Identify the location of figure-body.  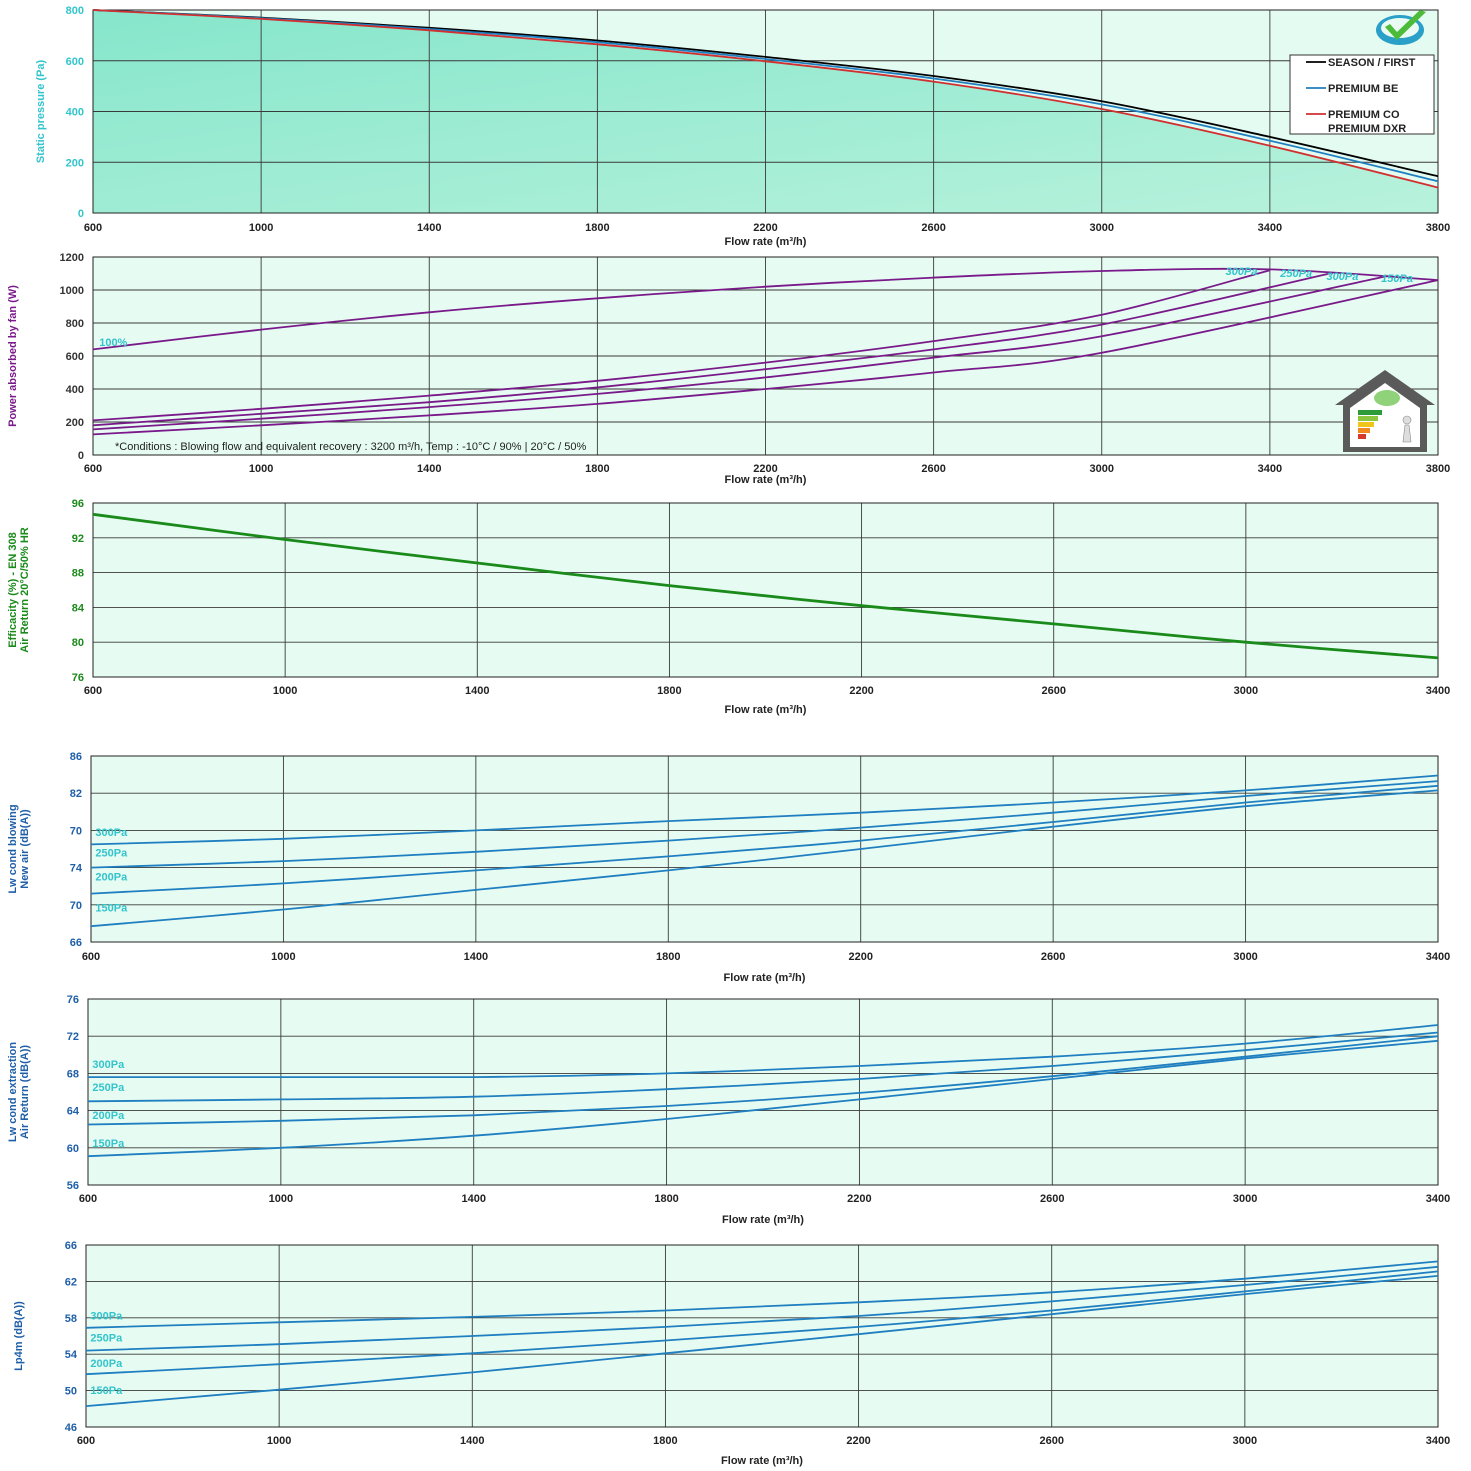
(1407, 433).